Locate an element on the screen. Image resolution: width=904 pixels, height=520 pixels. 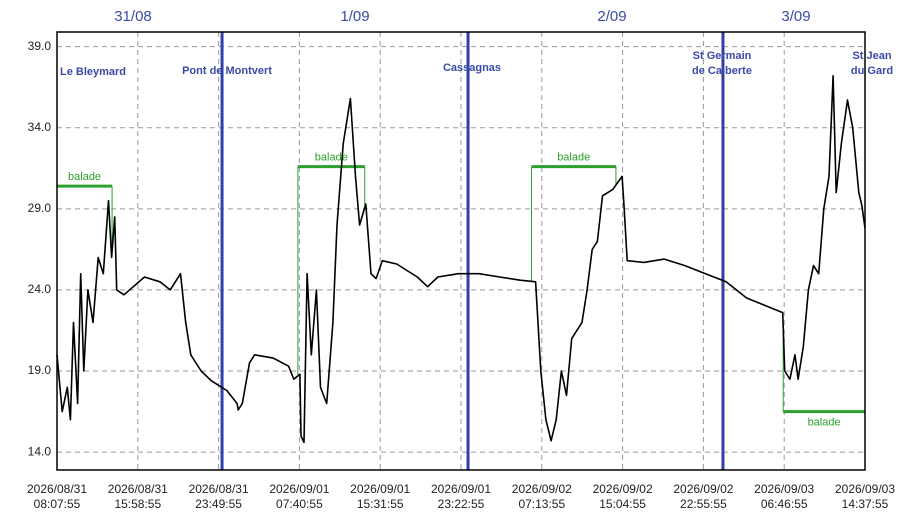
y-tick-label: 19.0 is located at coordinates (40, 370).